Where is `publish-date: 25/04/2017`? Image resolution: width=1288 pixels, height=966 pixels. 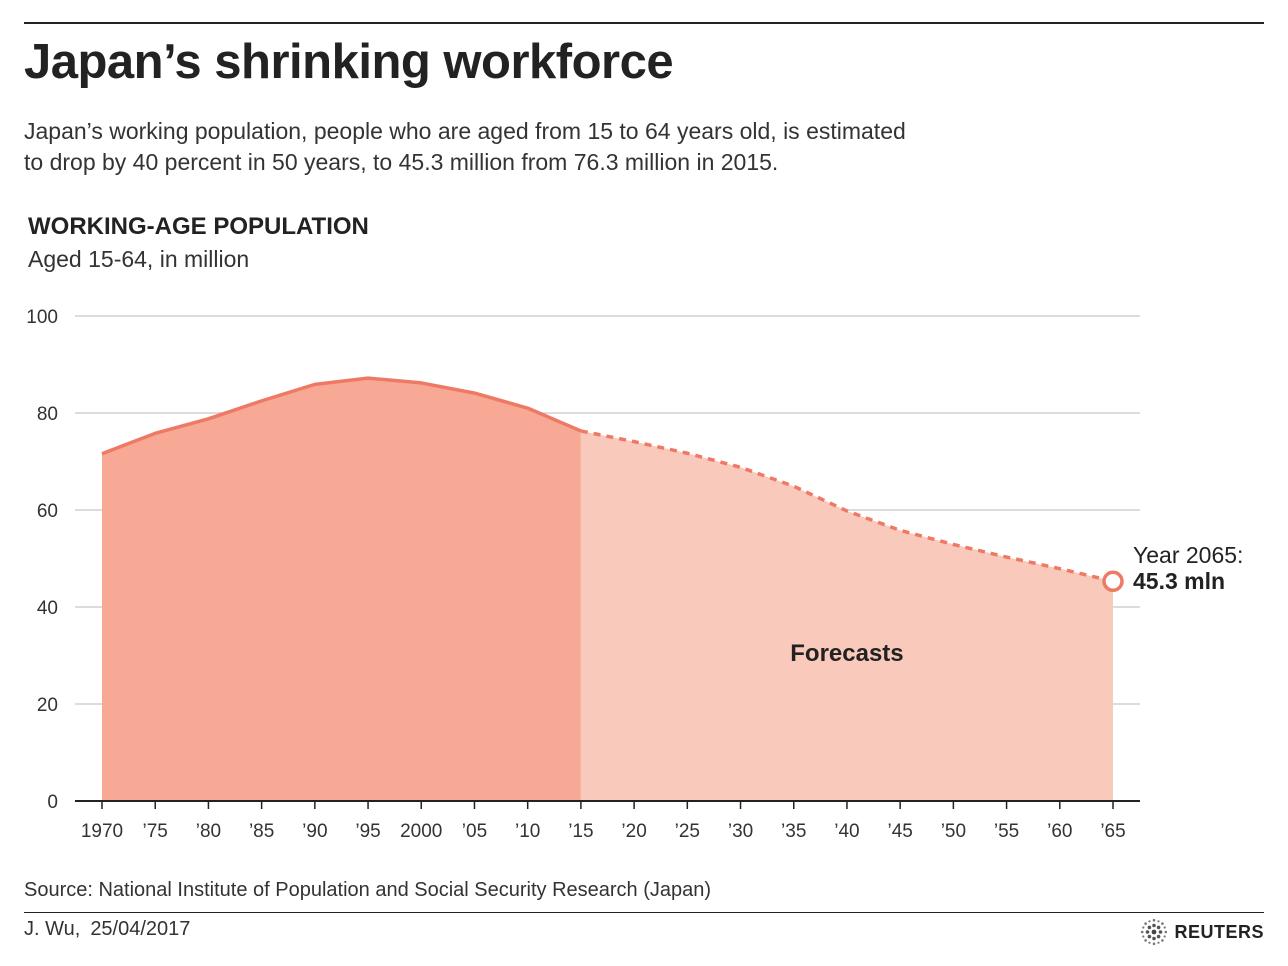 publish-date: 25/04/2017 is located at coordinates (140, 929).